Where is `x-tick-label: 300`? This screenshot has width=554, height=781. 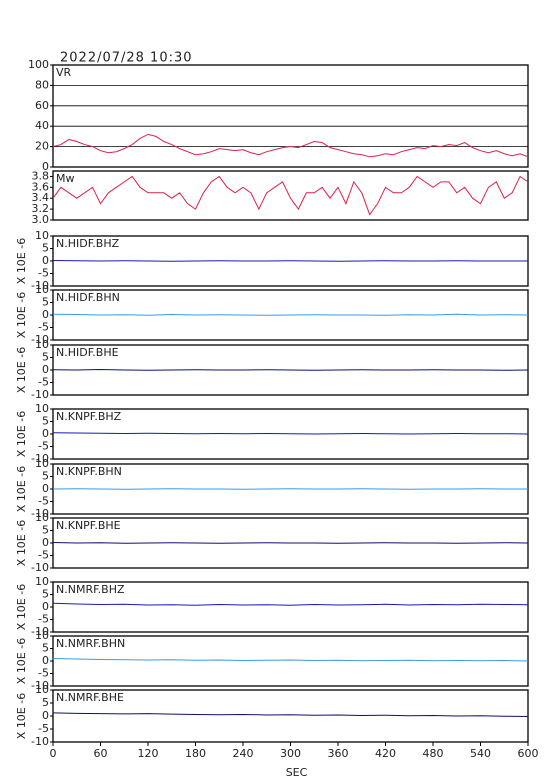
x-tick-label: 300 is located at coordinates (290, 753).